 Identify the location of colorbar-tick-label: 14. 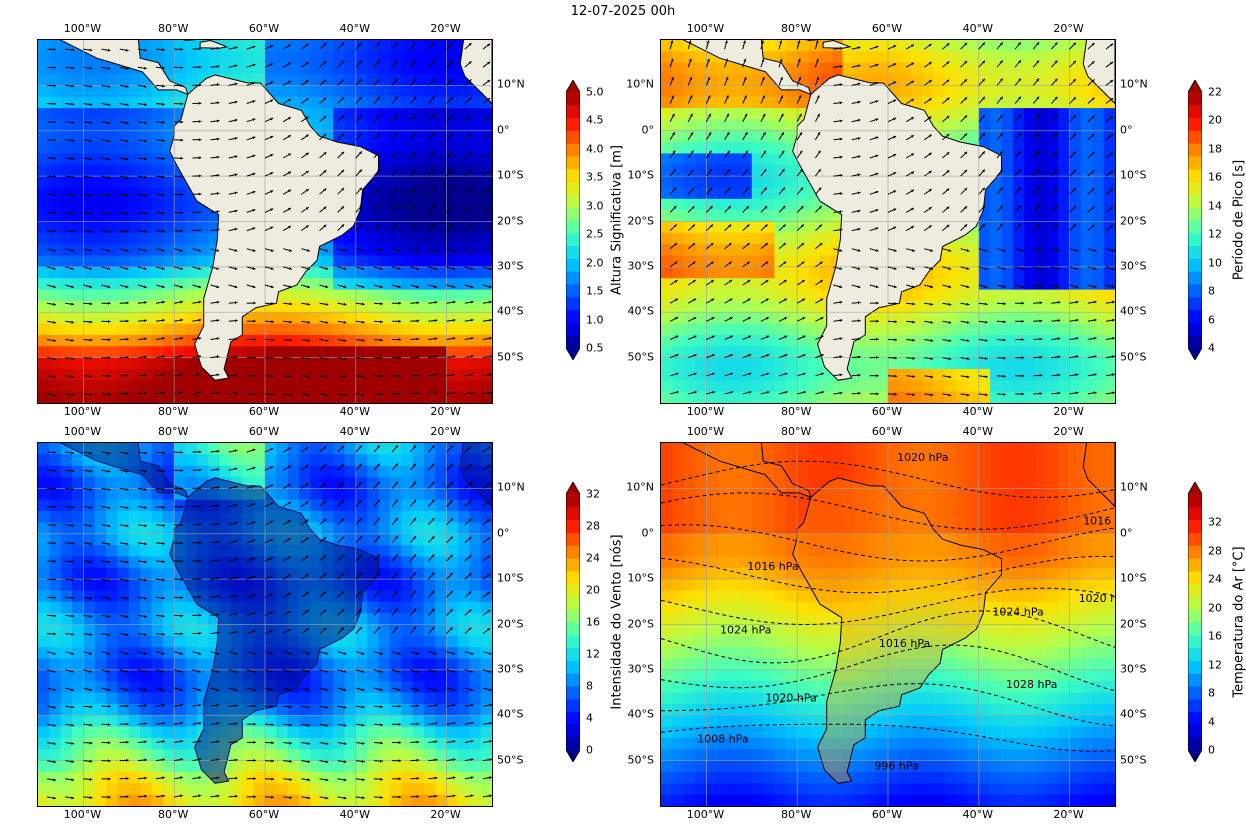
(1215, 206).